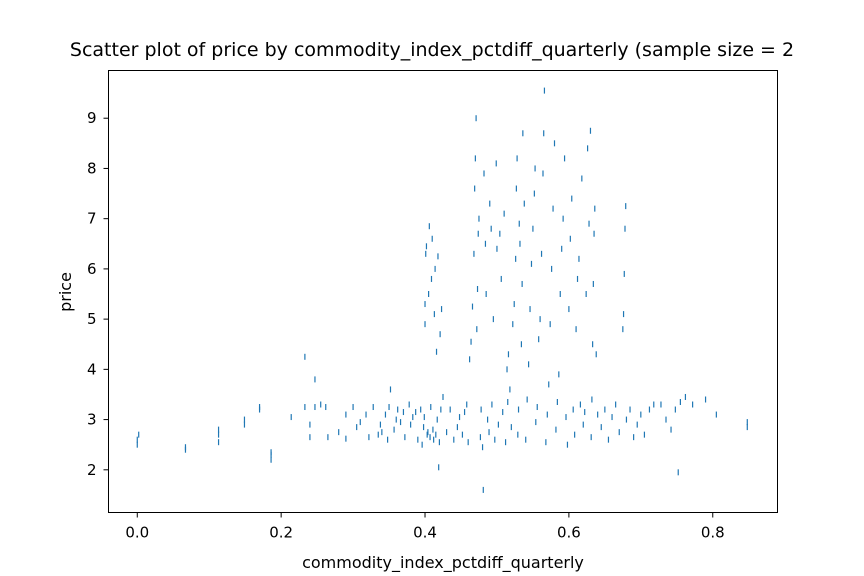 The width and height of the screenshot is (864, 576). Describe the element at coordinates (569, 533) in the screenshot. I see `x-tick-label: 0.6` at that location.